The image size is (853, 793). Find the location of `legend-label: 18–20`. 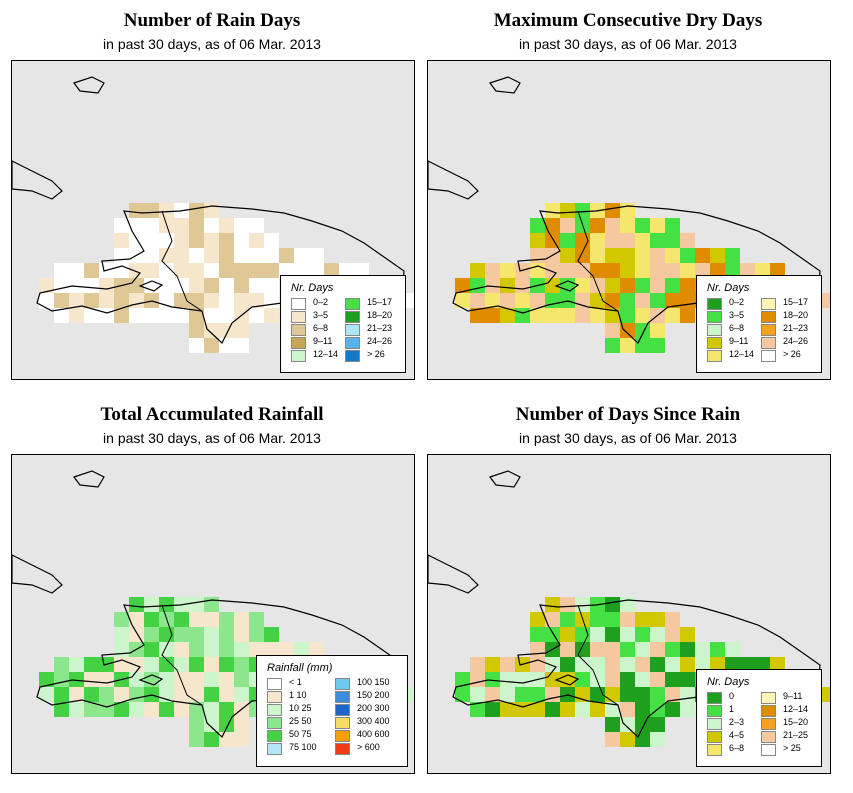

legend-label: 18–20 is located at coordinates (796, 315).